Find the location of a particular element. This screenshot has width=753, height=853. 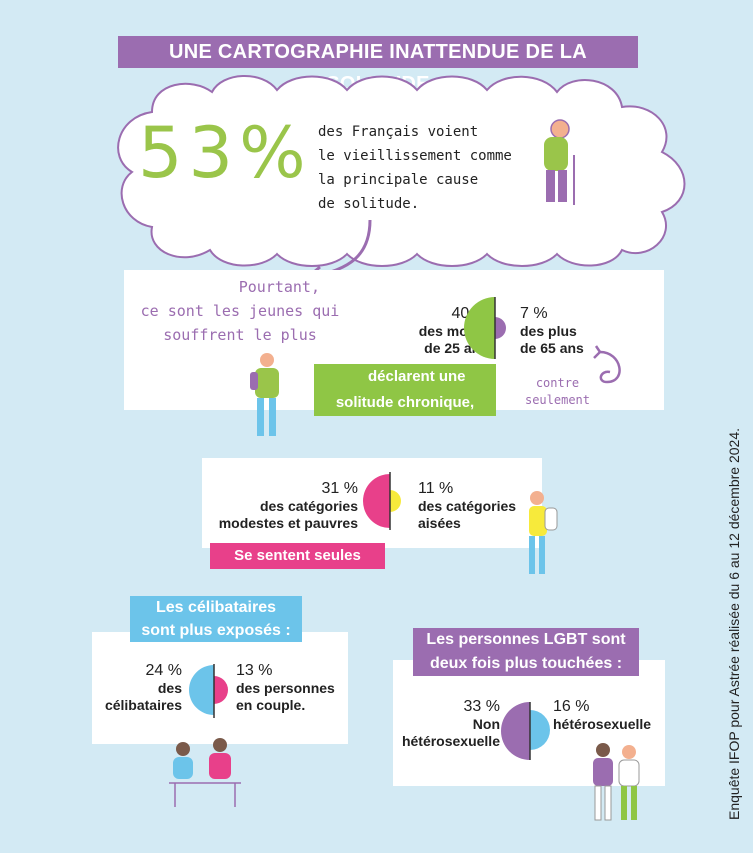

lgbt-pie is located at coordinates (525, 731).